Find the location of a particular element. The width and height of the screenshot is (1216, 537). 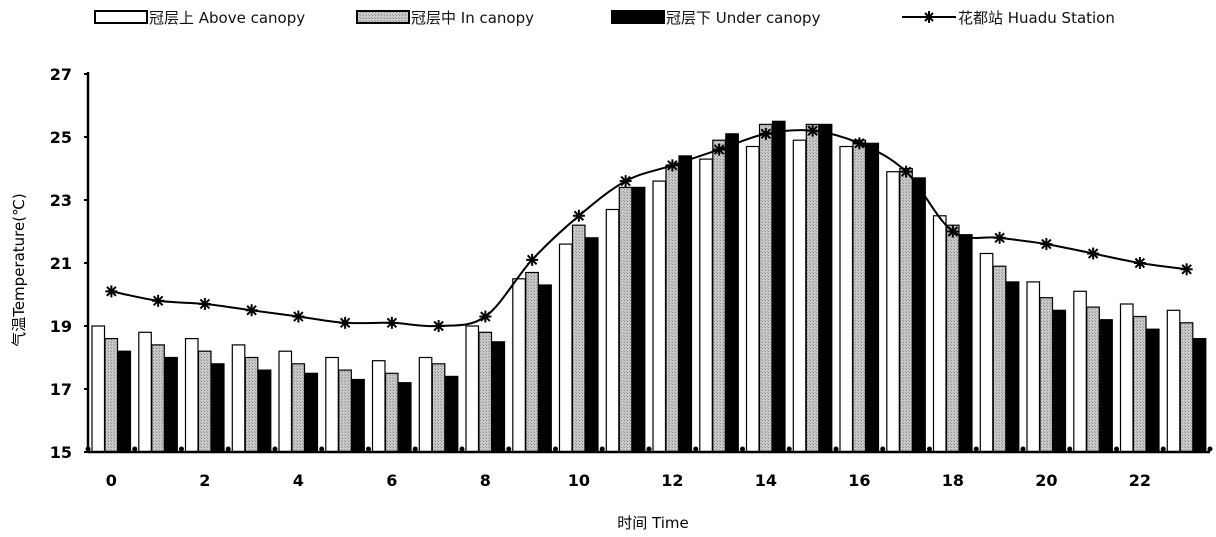

y-tick-label-19: 19 is located at coordinates (61, 326).